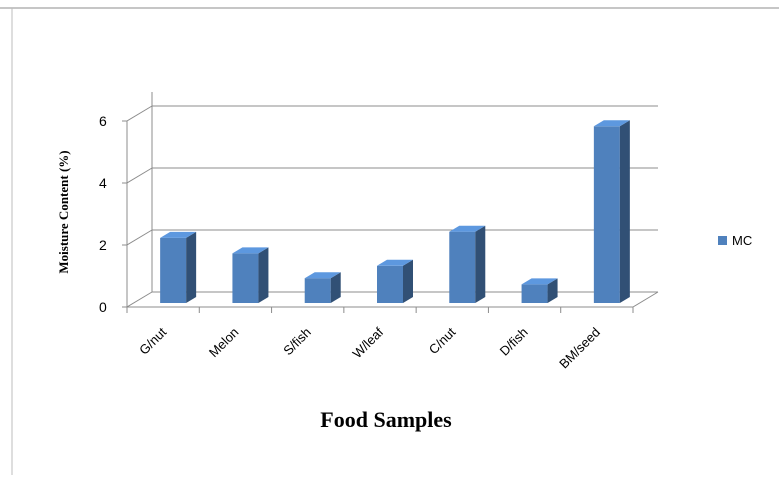 This screenshot has height=480, width=779. What do you see at coordinates (367, 342) in the screenshot?
I see `x-category-label: W/leaf` at bounding box center [367, 342].